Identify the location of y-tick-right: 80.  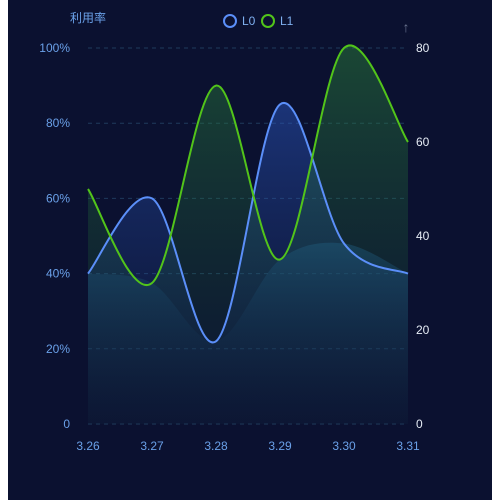
(423, 48).